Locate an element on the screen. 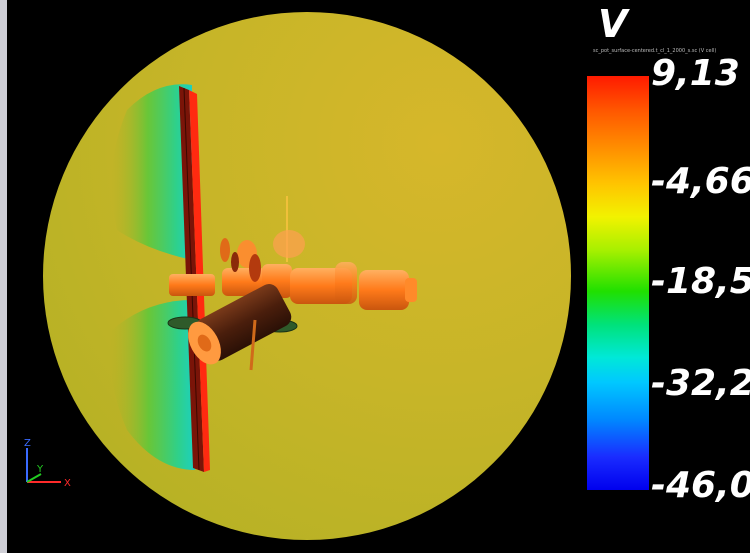 The height and width of the screenshot is (553, 750). wake-upper is located at coordinates (151, 172).